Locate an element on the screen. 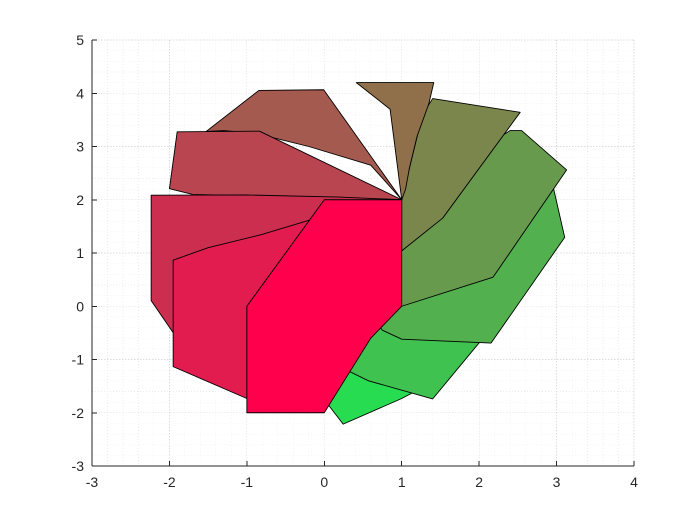  y-tick-label: 3 is located at coordinates (80, 147).